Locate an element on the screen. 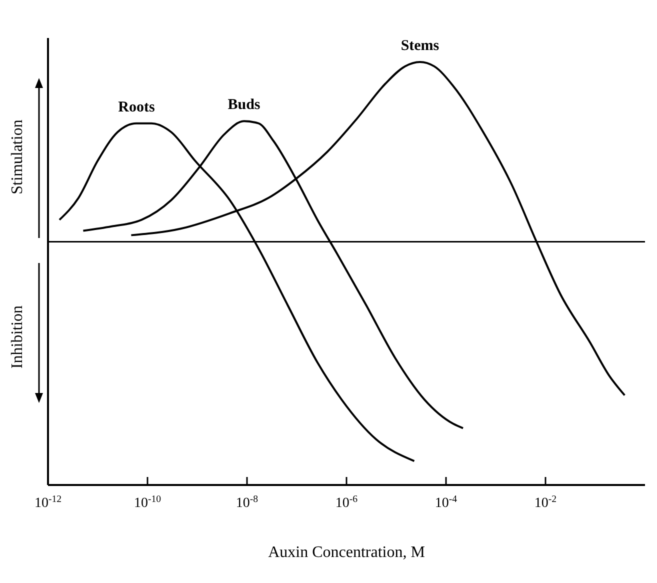 The width and height of the screenshot is (657, 583). x-tick-label: 10$^{-6}$ is located at coordinates (346, 502).